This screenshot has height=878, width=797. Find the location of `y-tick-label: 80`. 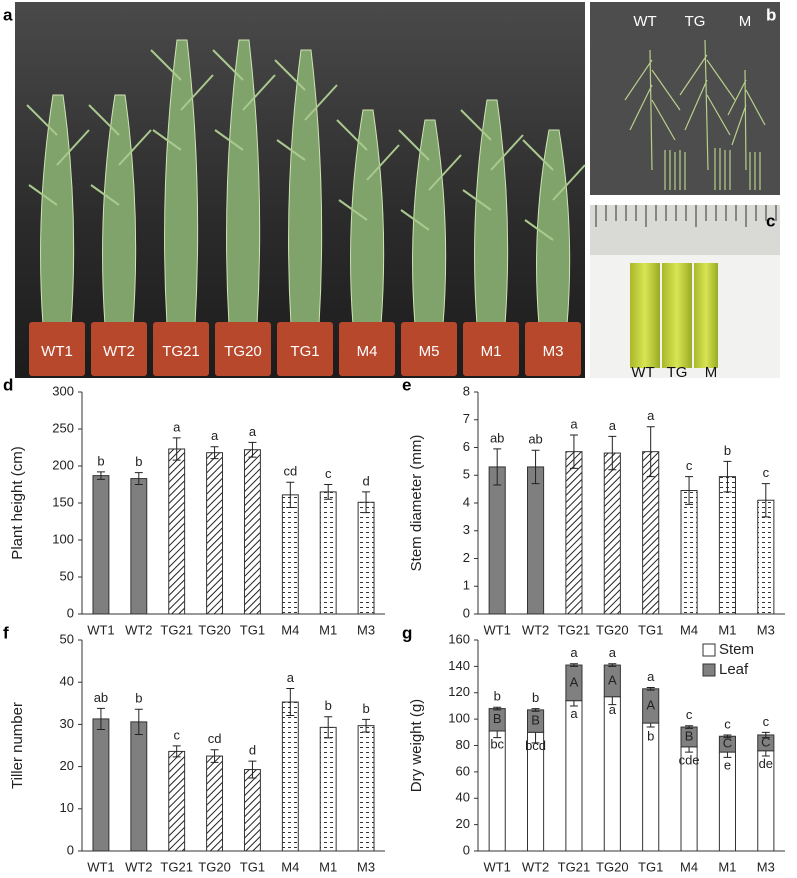

y-tick-label: 80 is located at coordinates (463, 744).